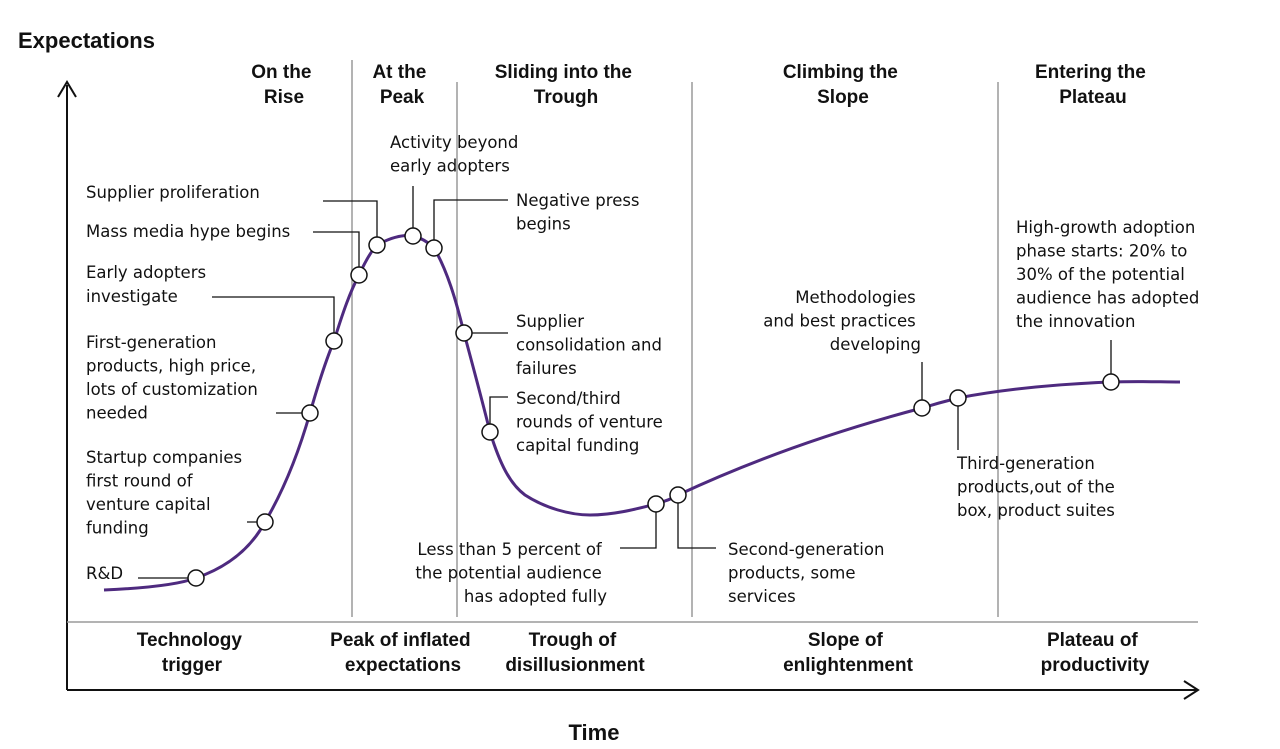 The height and width of the screenshot is (749, 1280). I want to click on bottom-phase-plateau-of-productivity: Plateau of productivity, so click(1095, 653).